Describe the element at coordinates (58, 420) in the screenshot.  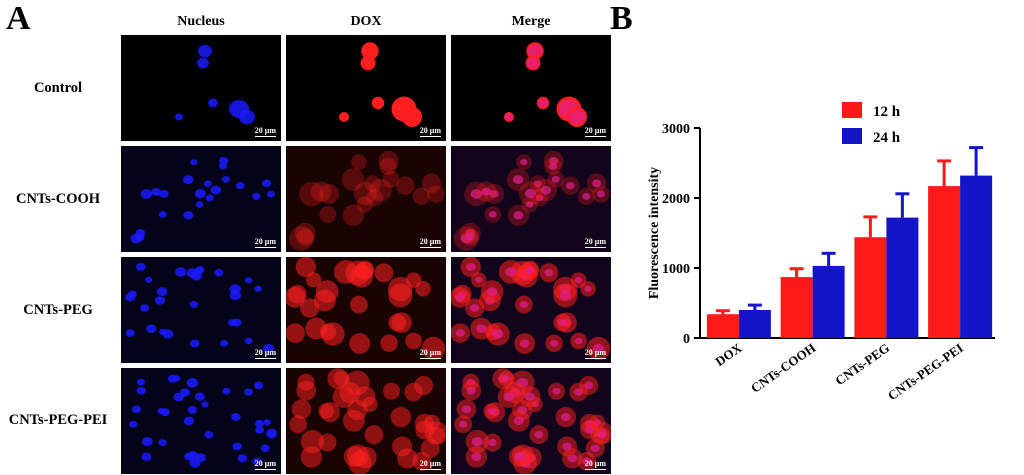
I see `row-label-cnts-peg-pei: CNTs-PEG-PEI` at that location.